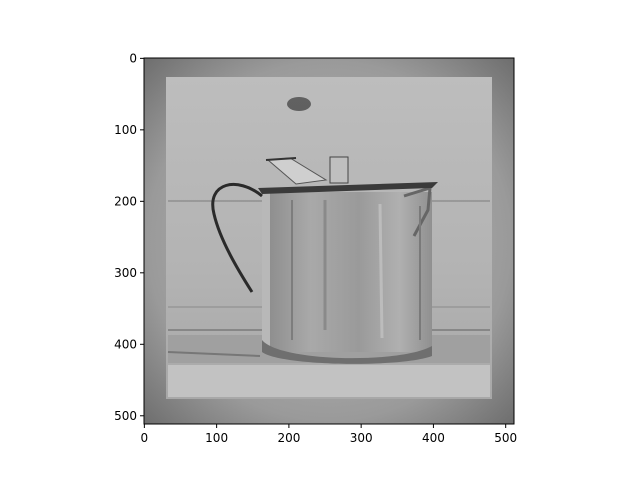  I want to click on y-tick-label: 300, so click(125, 273).